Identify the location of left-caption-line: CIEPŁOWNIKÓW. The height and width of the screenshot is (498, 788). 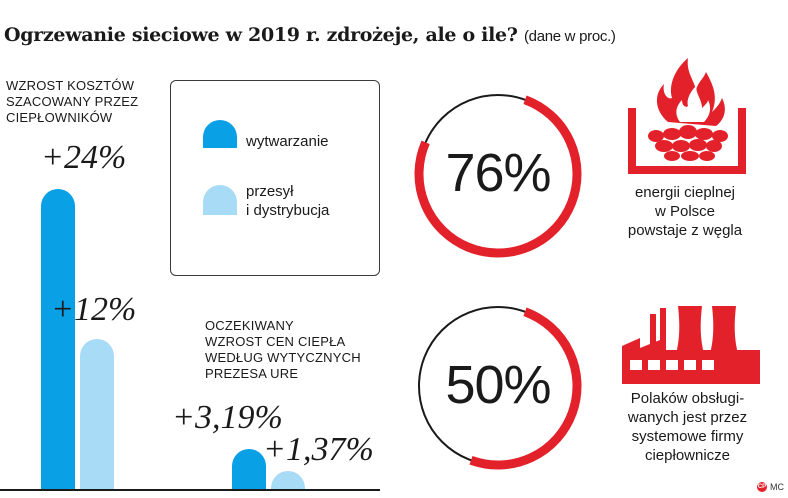
(59, 117).